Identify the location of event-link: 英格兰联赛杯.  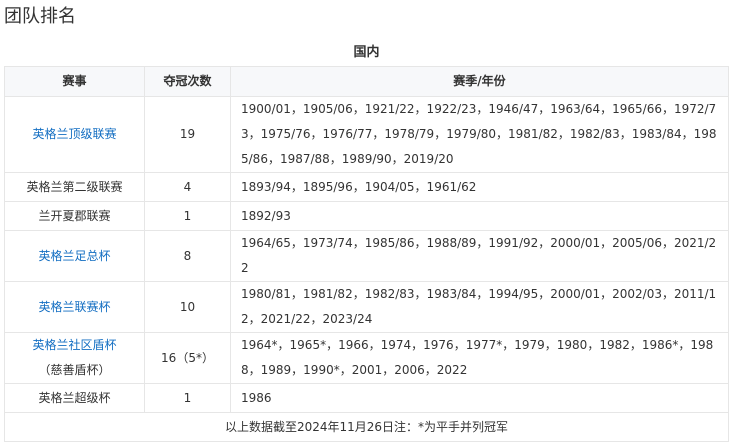
(74, 306).